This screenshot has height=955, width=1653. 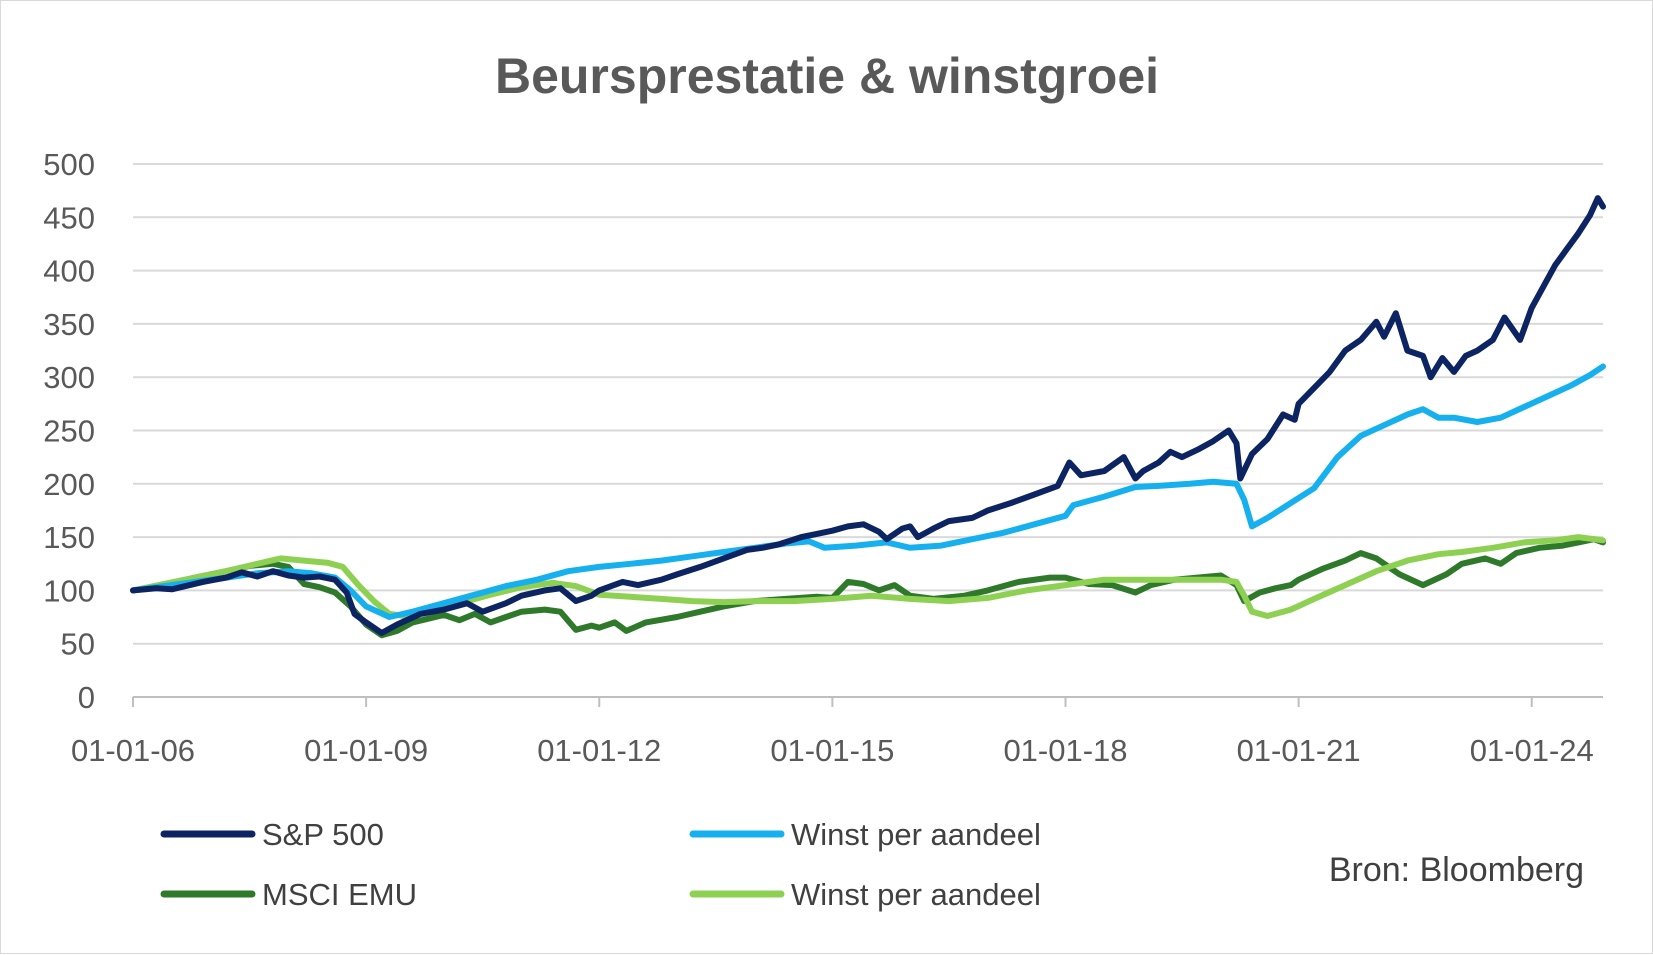 I want to click on x-tick-label: 01-01-06, so click(x=133, y=750).